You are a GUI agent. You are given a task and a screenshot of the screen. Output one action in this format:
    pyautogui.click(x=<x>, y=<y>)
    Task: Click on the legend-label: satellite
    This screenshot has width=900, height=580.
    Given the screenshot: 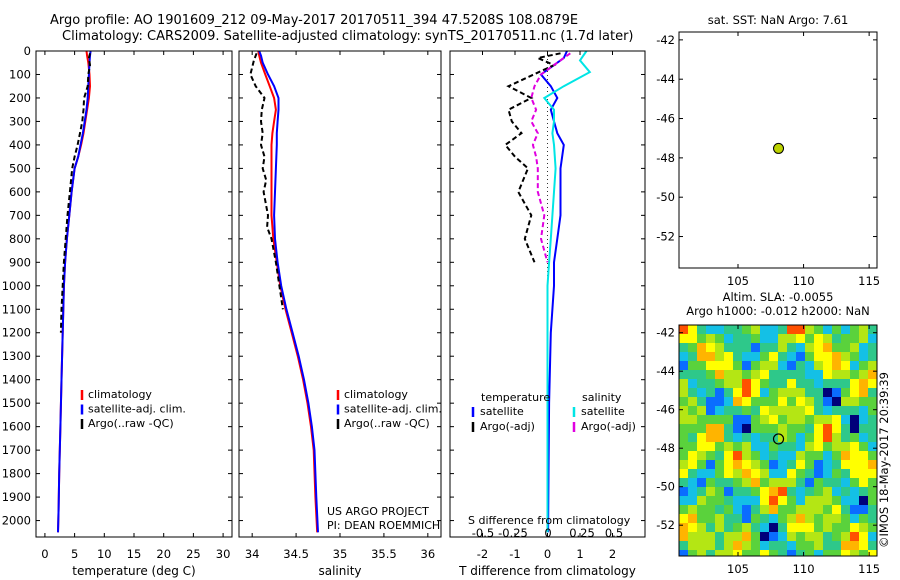 What is the action you would take?
    pyautogui.click(x=502, y=411)
    